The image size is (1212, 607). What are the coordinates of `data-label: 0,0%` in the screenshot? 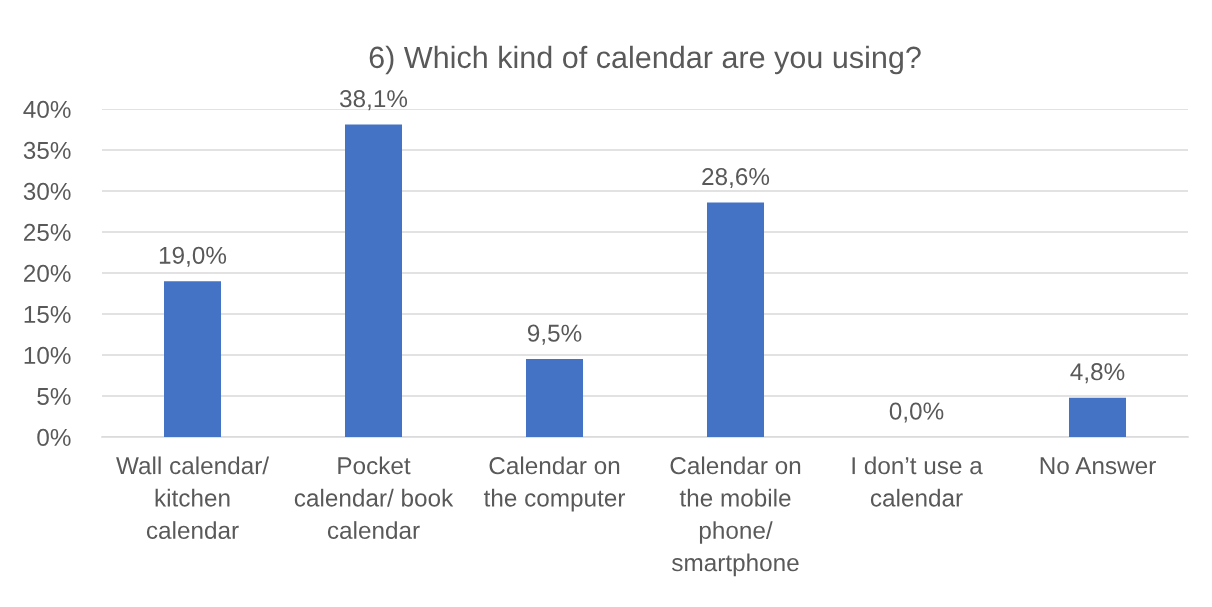 It's located at (916, 412).